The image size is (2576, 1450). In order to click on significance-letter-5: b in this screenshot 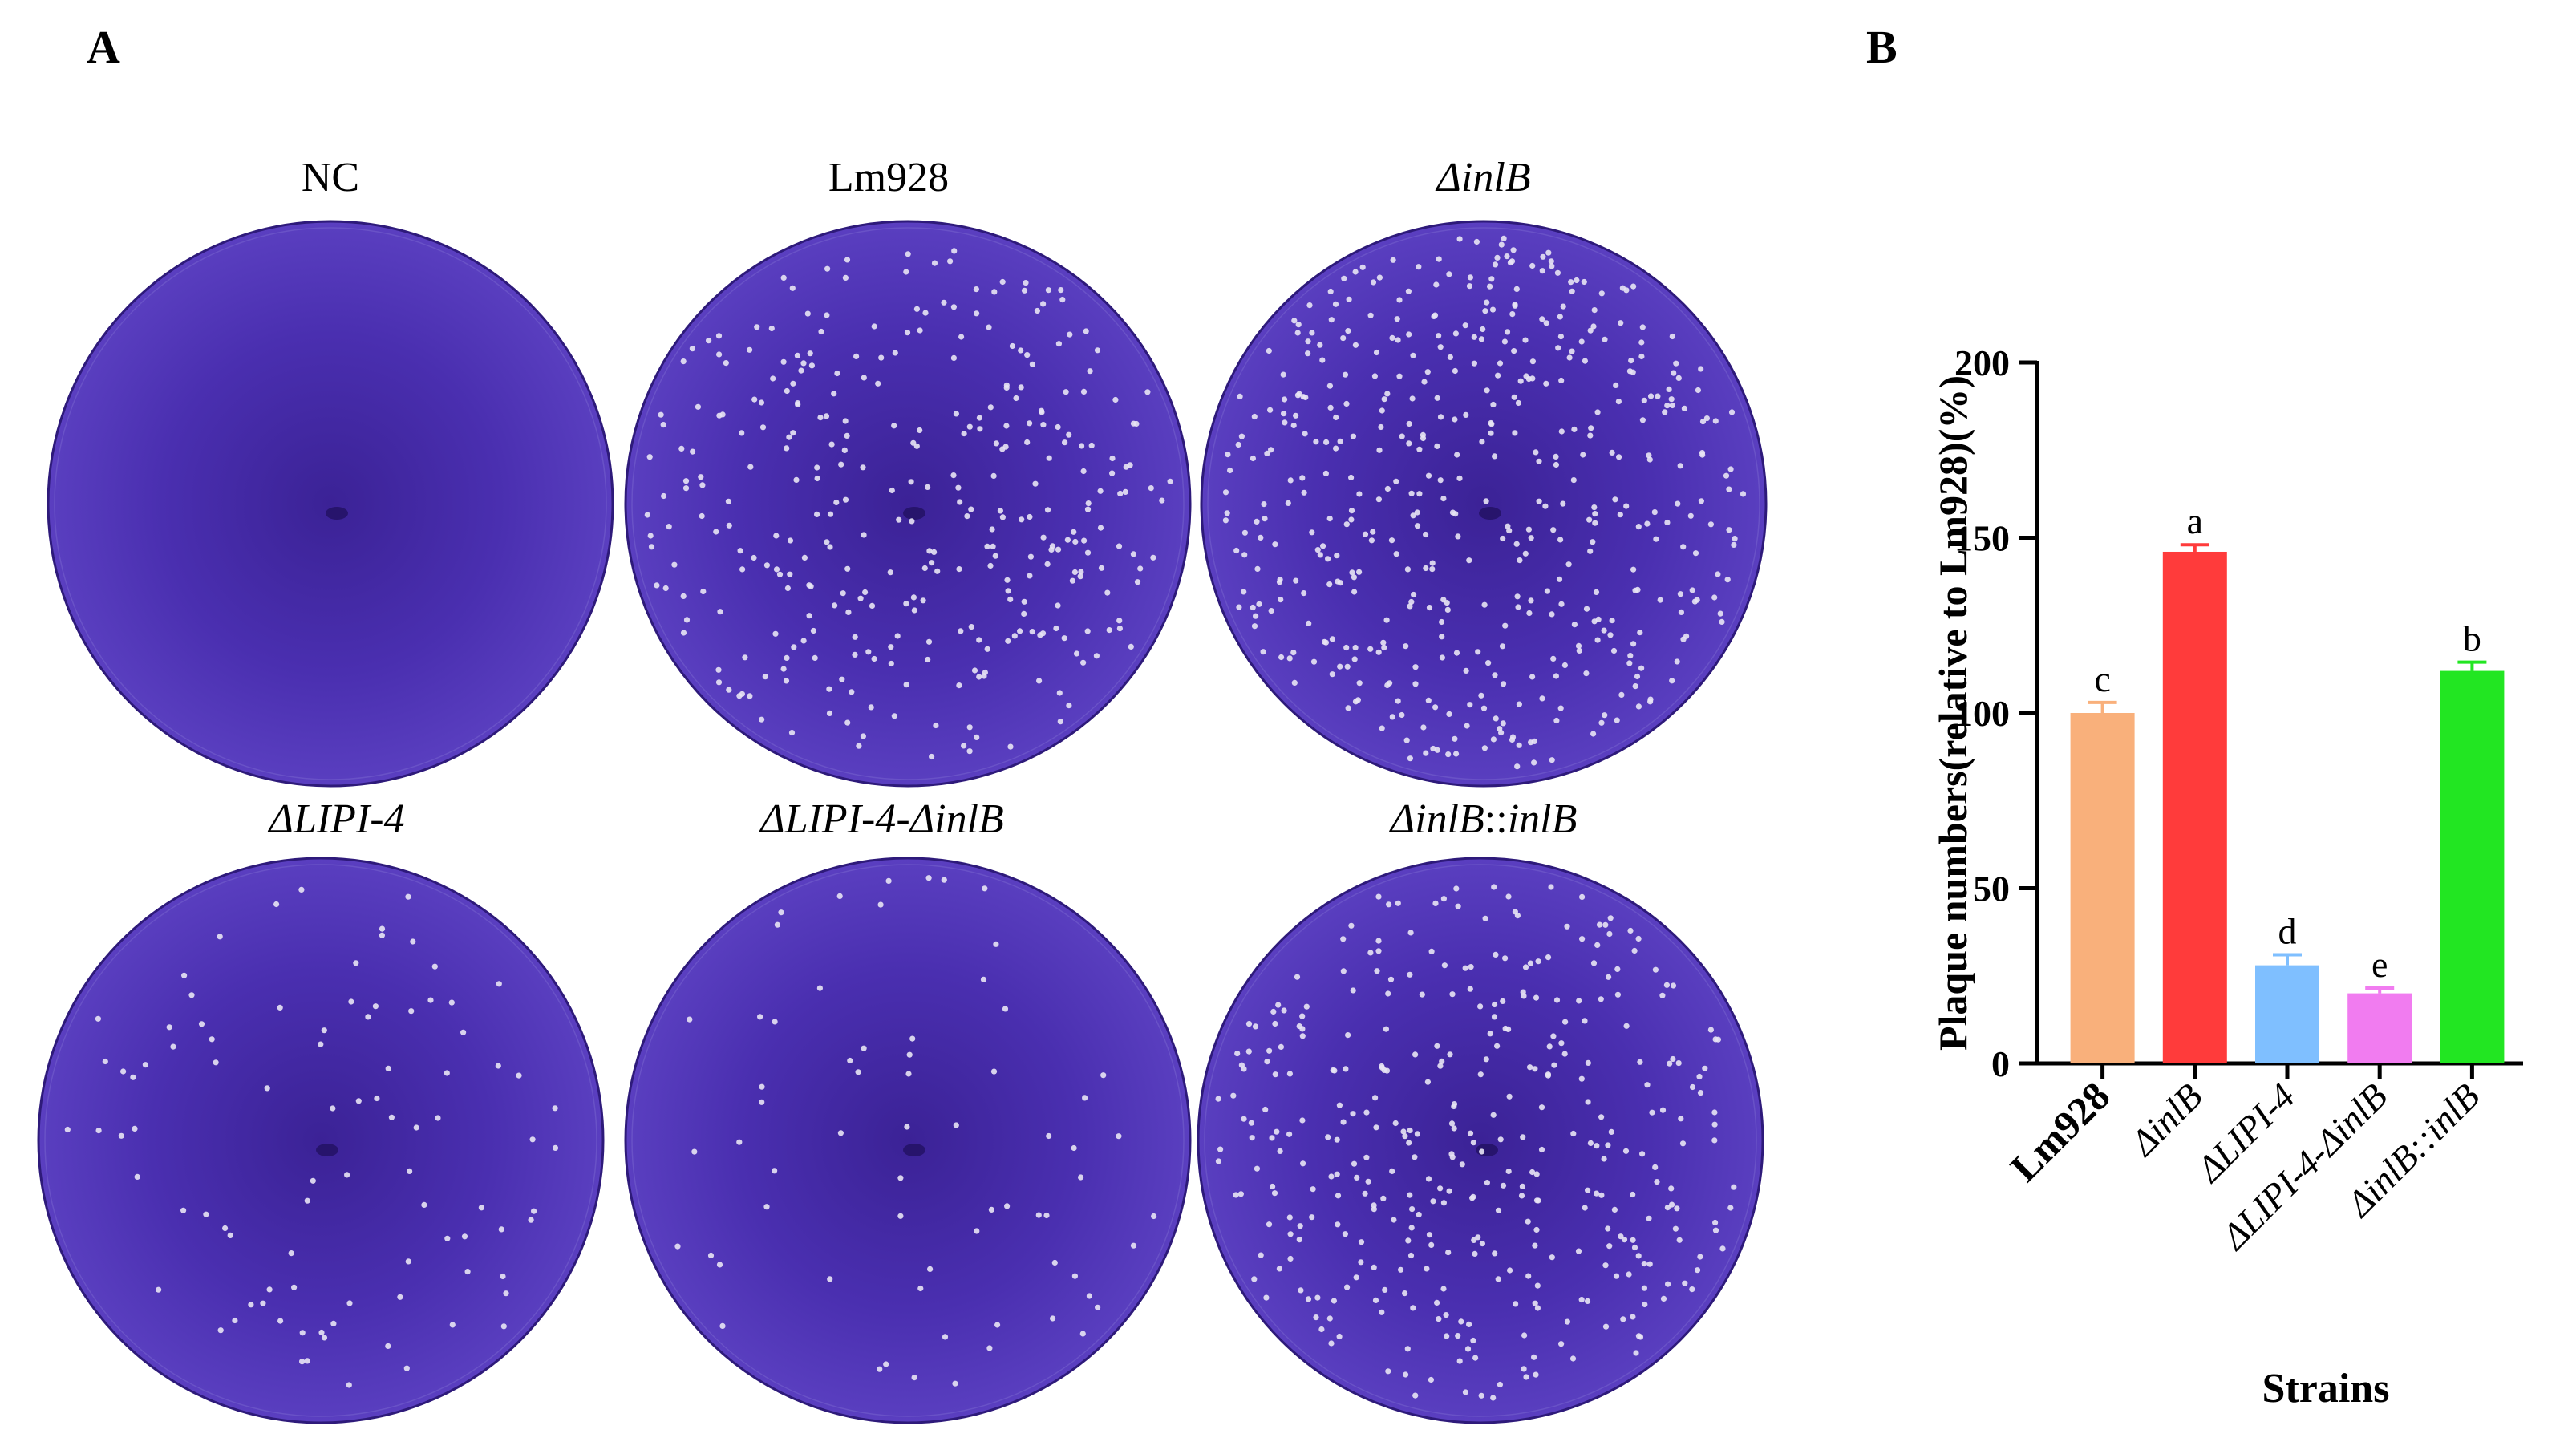, I will do `click(2472, 638)`.